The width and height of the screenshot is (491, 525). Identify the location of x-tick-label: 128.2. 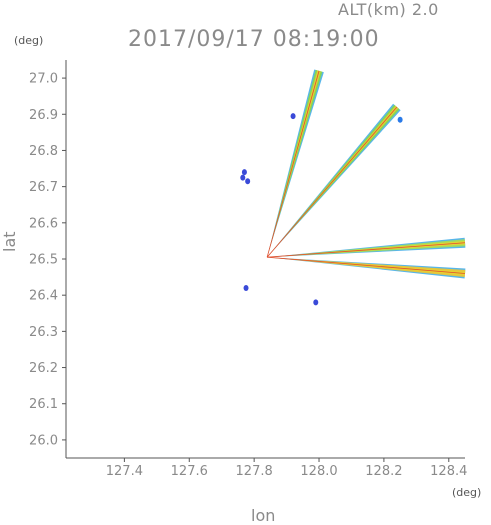
(383, 471).